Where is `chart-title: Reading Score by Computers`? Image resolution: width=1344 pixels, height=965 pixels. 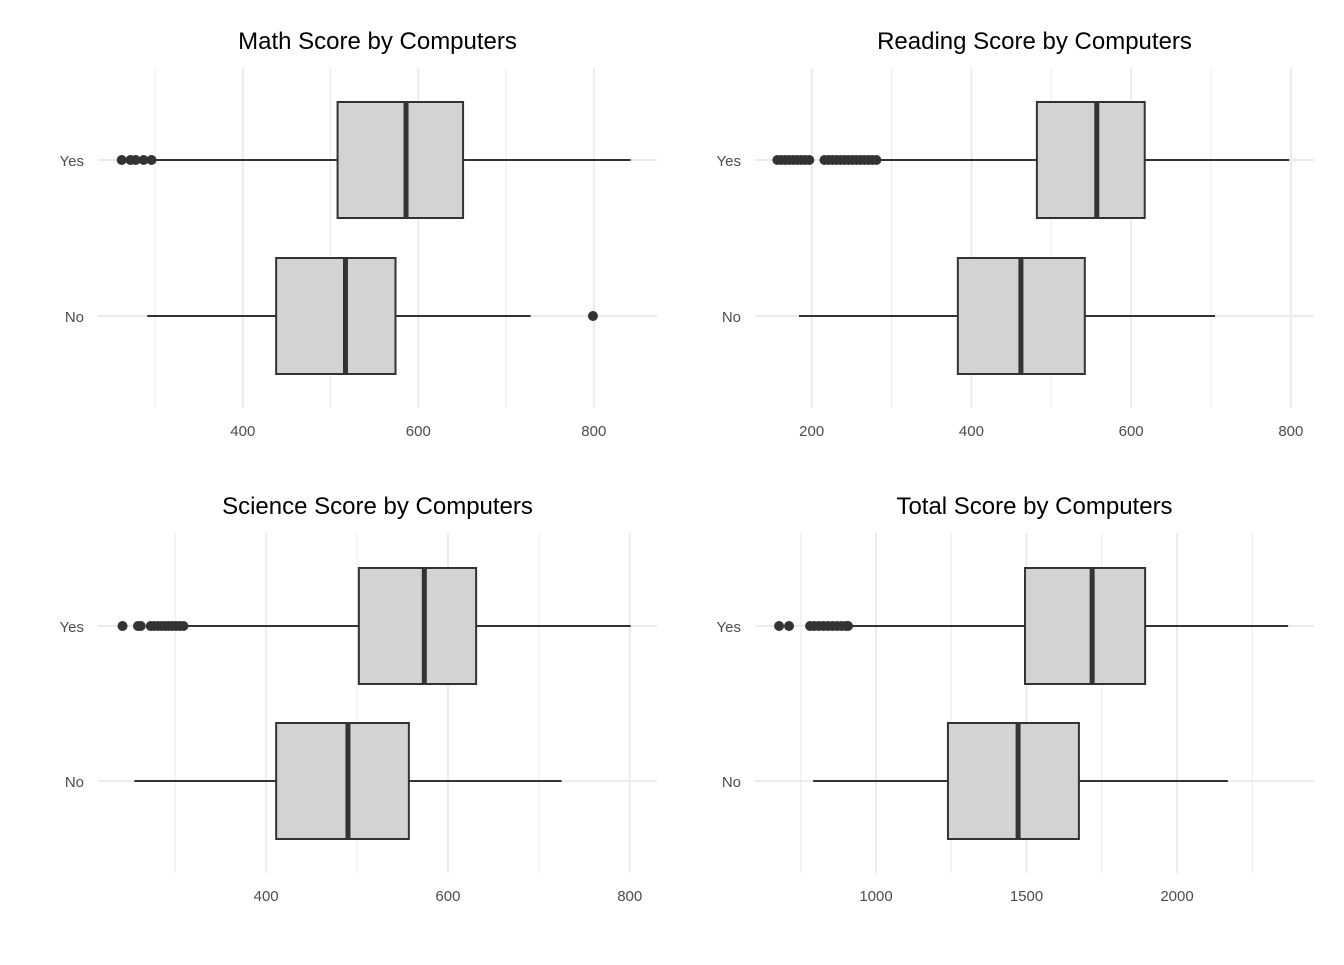 chart-title: Reading Score by Computers is located at coordinates (1034, 41).